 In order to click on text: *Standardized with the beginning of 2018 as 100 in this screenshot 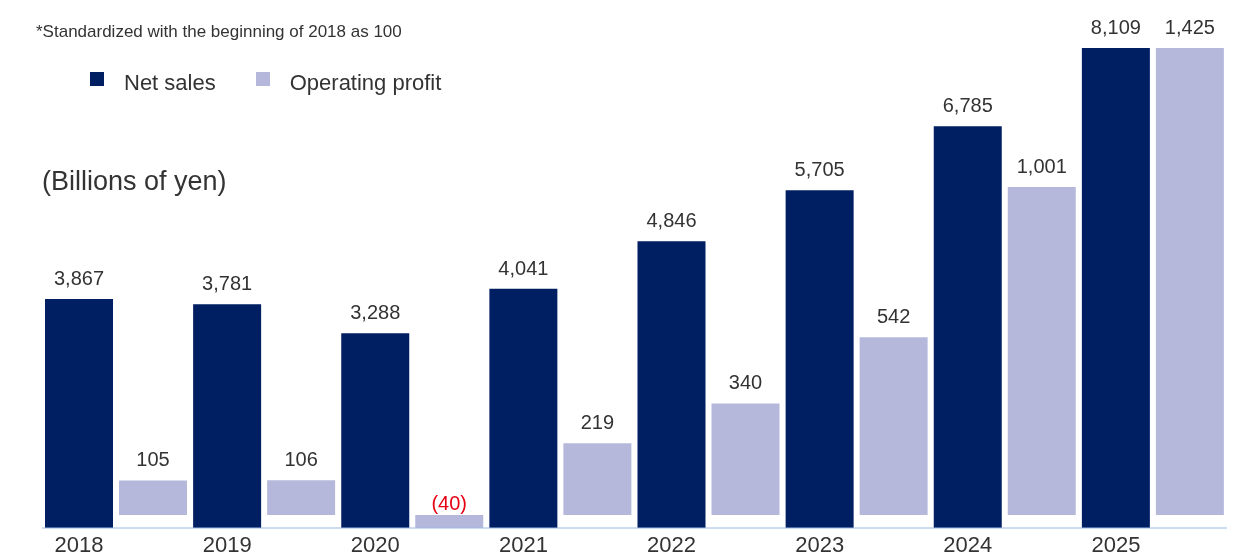, I will do `click(219, 32)`.